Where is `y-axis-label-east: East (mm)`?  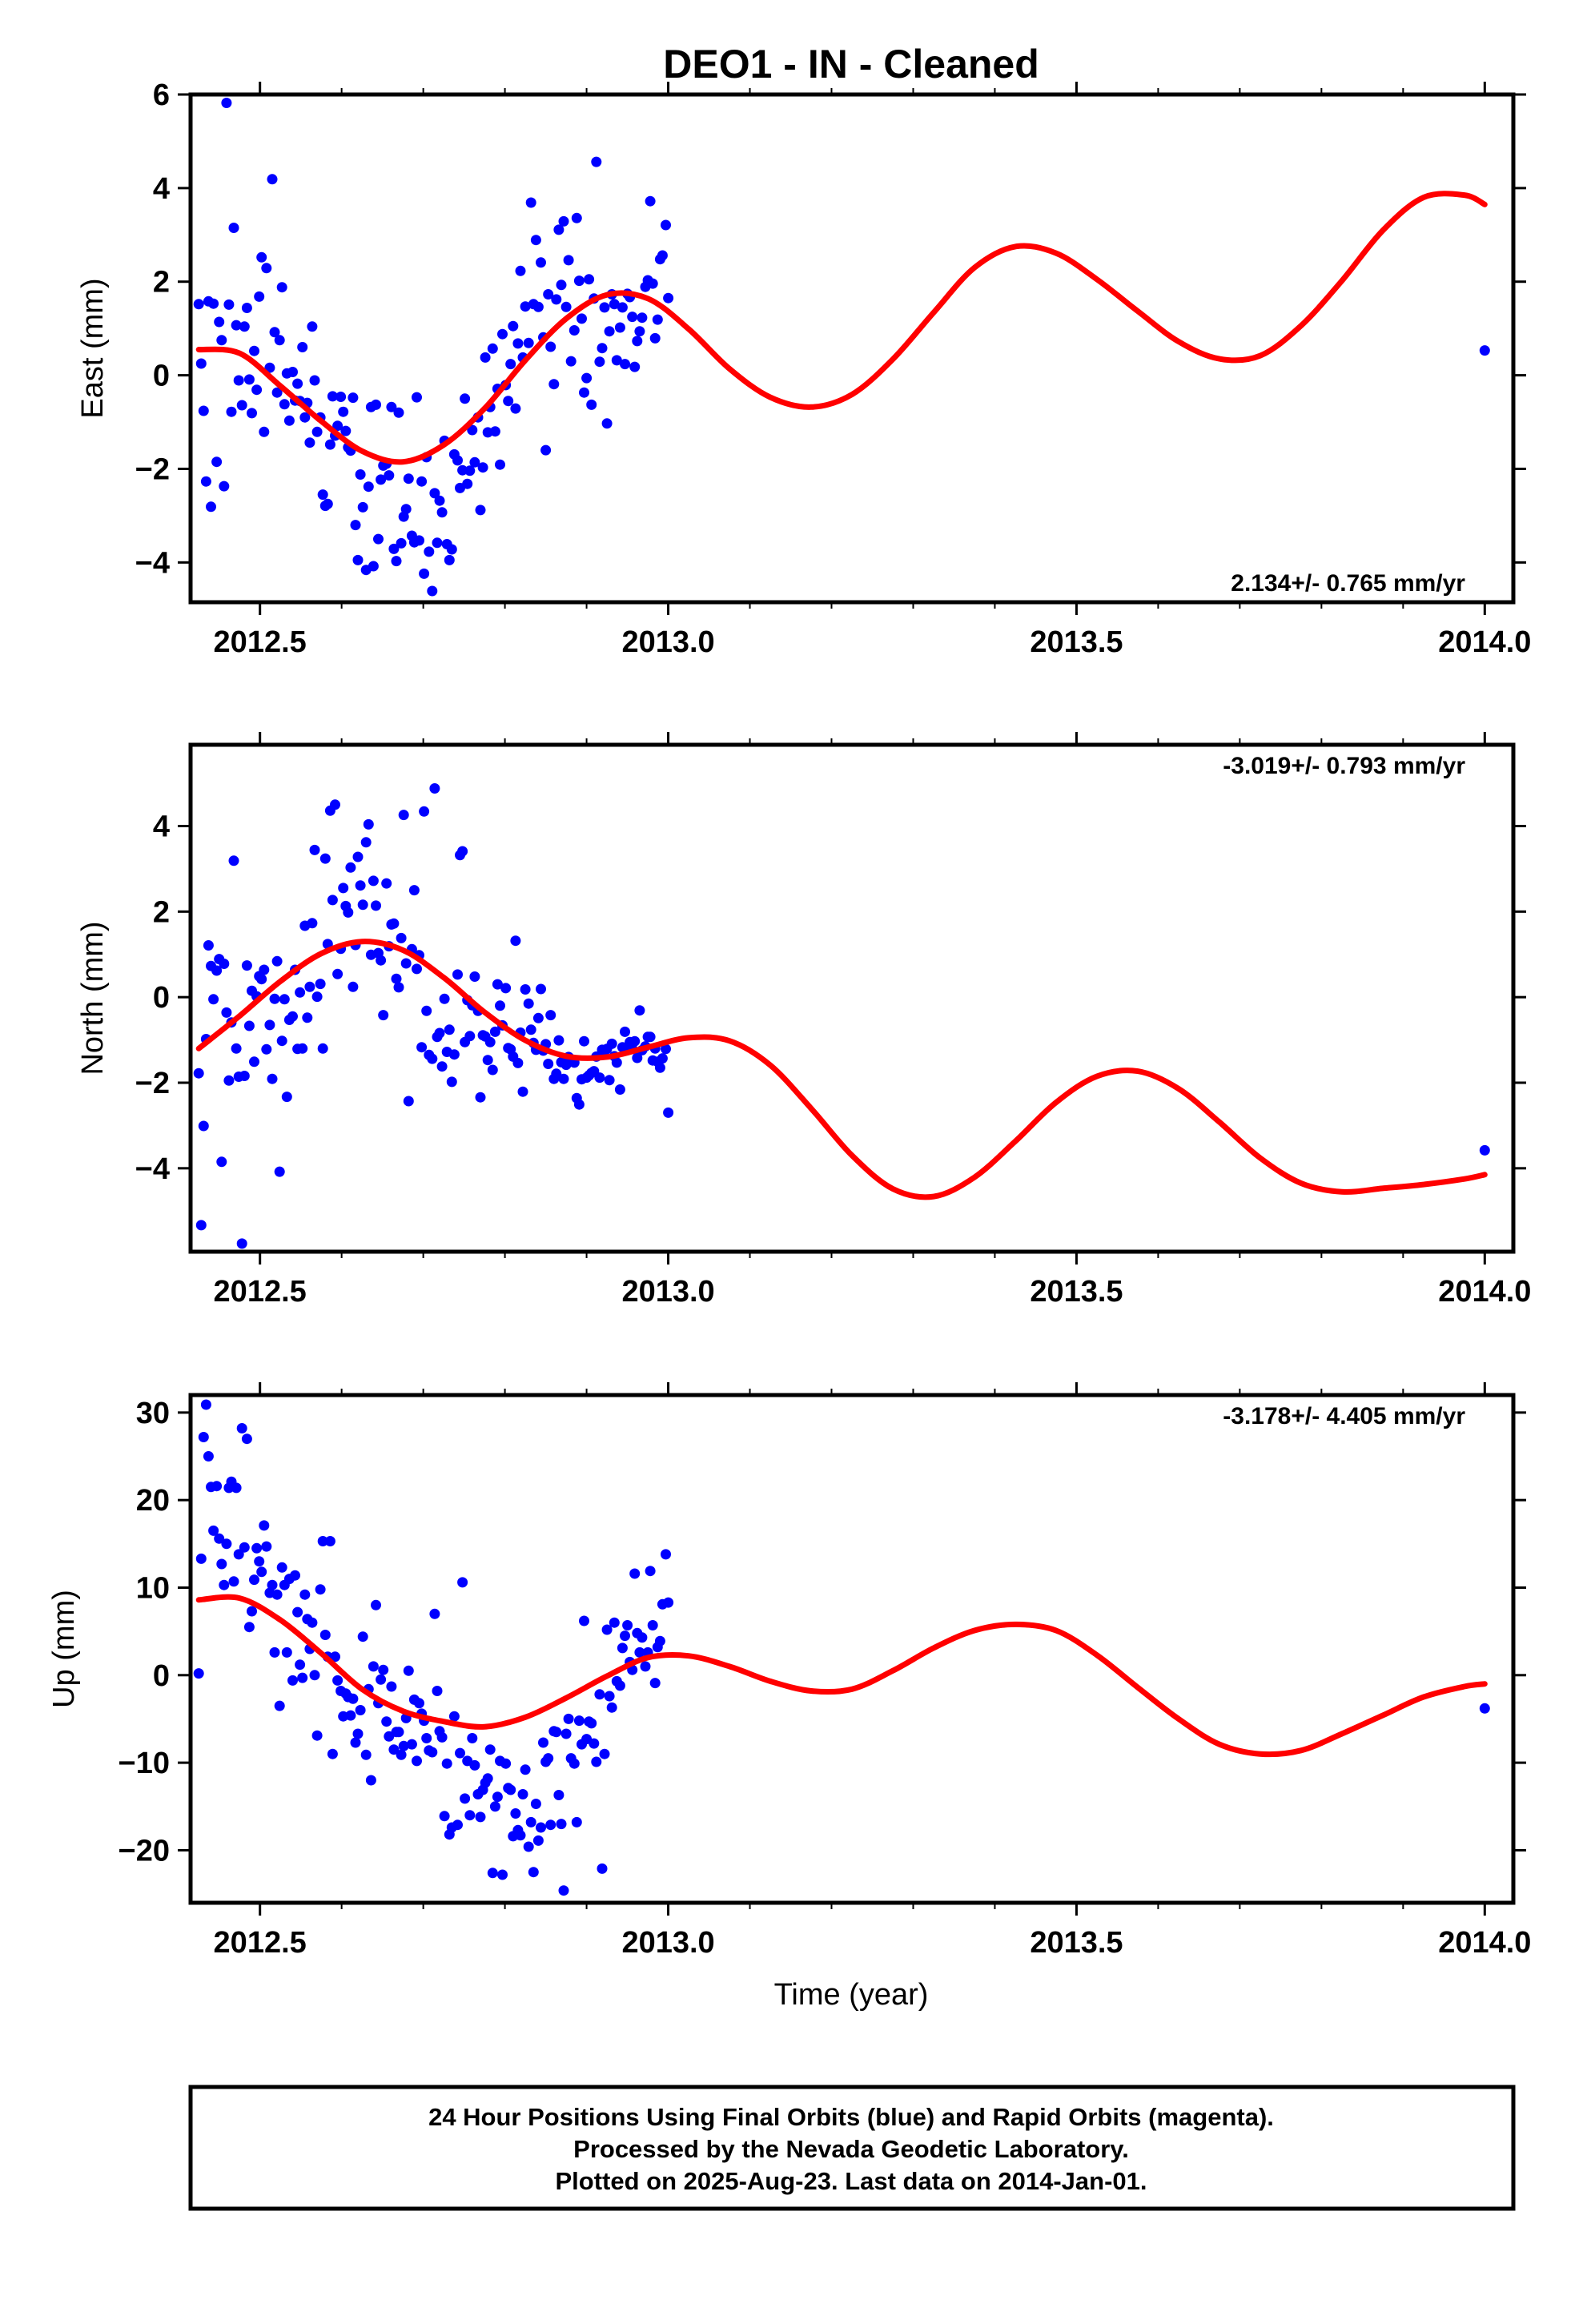 y-axis-label-east: East (mm) is located at coordinates (93, 348).